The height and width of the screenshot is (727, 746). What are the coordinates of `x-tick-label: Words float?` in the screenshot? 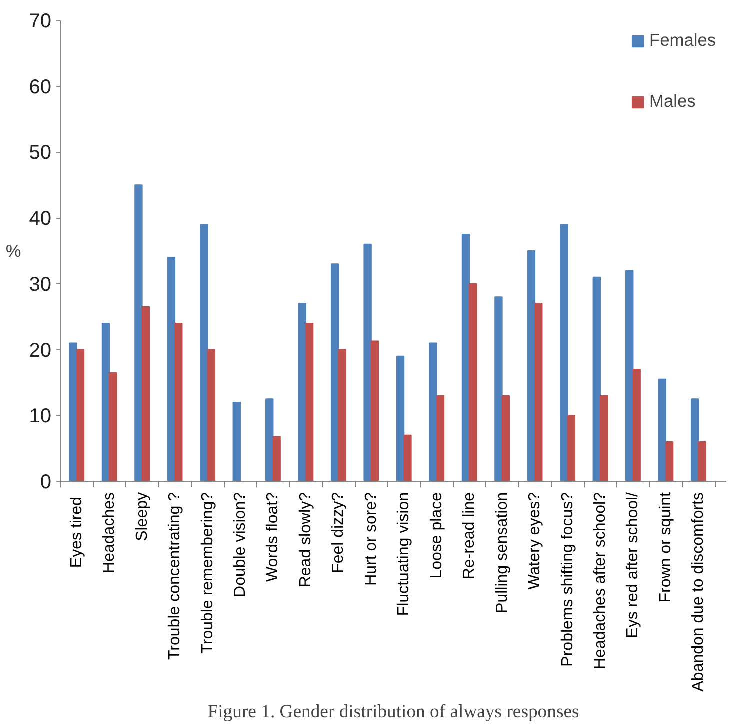 It's located at (273, 537).